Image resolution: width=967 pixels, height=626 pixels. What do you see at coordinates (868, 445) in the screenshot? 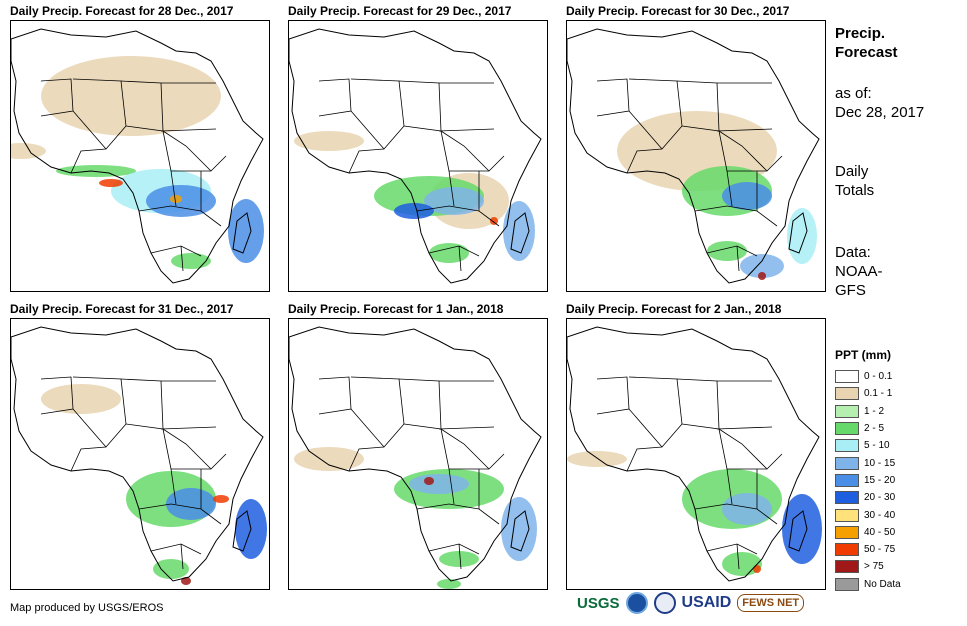
I see `legend-item: 5 - 10` at bounding box center [868, 445].